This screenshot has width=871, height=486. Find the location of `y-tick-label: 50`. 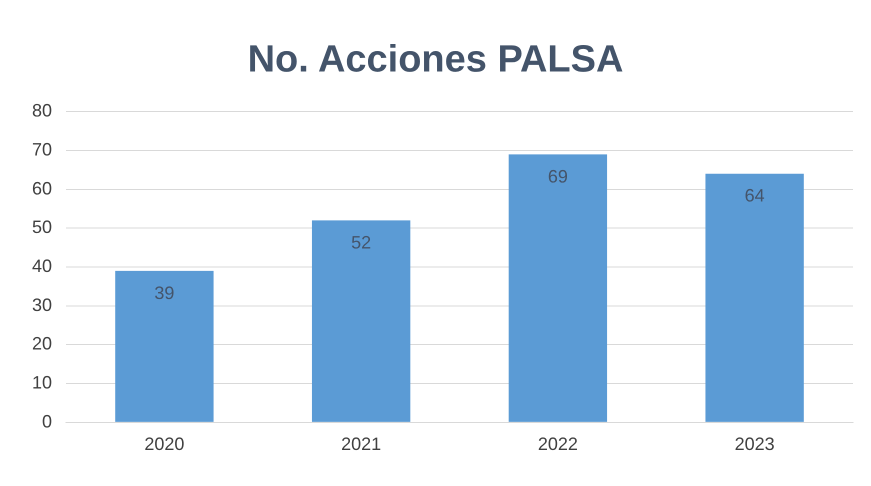

y-tick-label: 50 is located at coordinates (42, 227).